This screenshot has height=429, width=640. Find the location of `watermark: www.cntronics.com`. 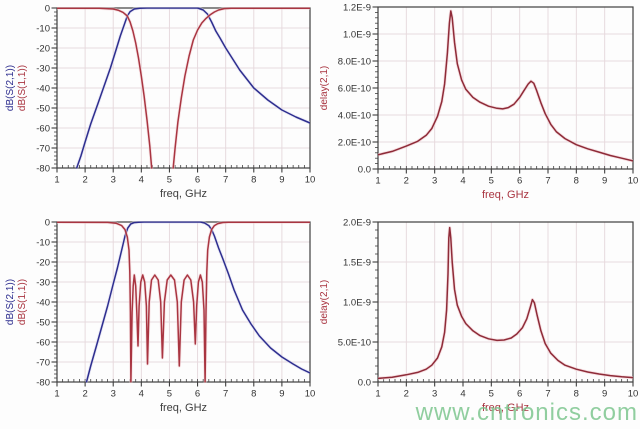

watermark: www.cntronics.com is located at coordinates (526, 412).